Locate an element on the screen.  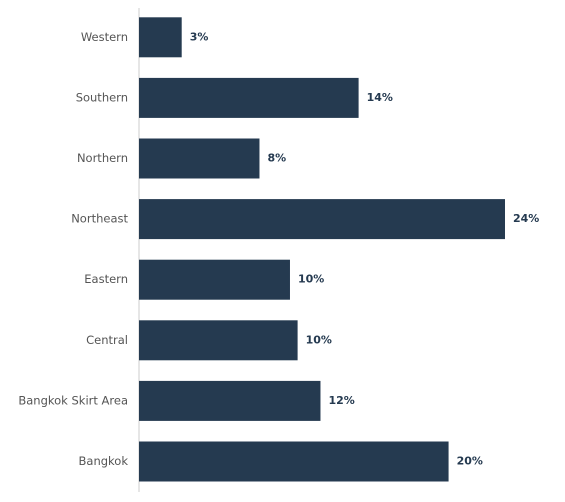
category-label: Eastern is located at coordinates (106, 279).